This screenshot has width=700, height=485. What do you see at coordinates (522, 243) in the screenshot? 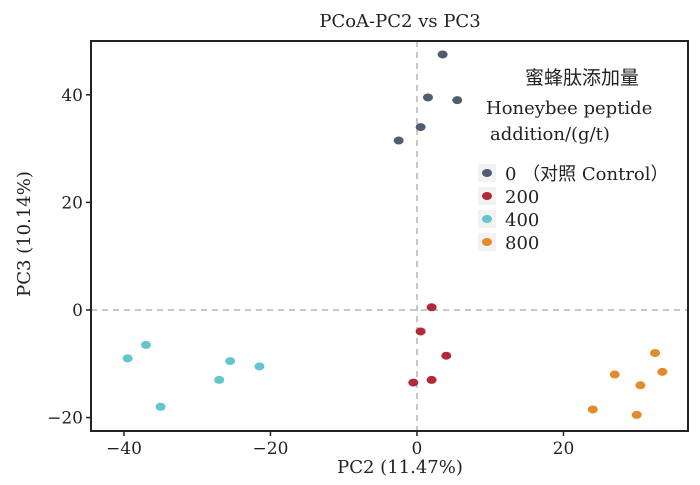
I see `legend-label-3: 800` at bounding box center [522, 243].